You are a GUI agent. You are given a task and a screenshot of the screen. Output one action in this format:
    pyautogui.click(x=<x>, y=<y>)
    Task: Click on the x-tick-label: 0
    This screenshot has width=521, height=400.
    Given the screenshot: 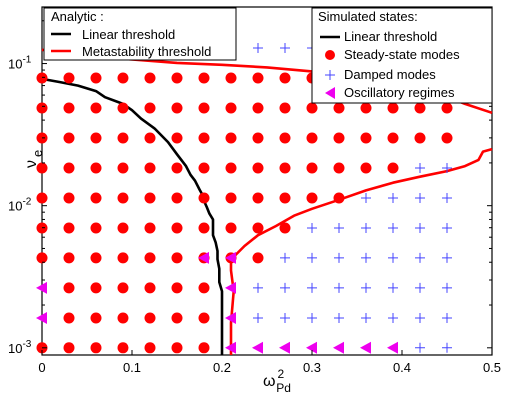 What is the action you would take?
    pyautogui.click(x=41, y=367)
    